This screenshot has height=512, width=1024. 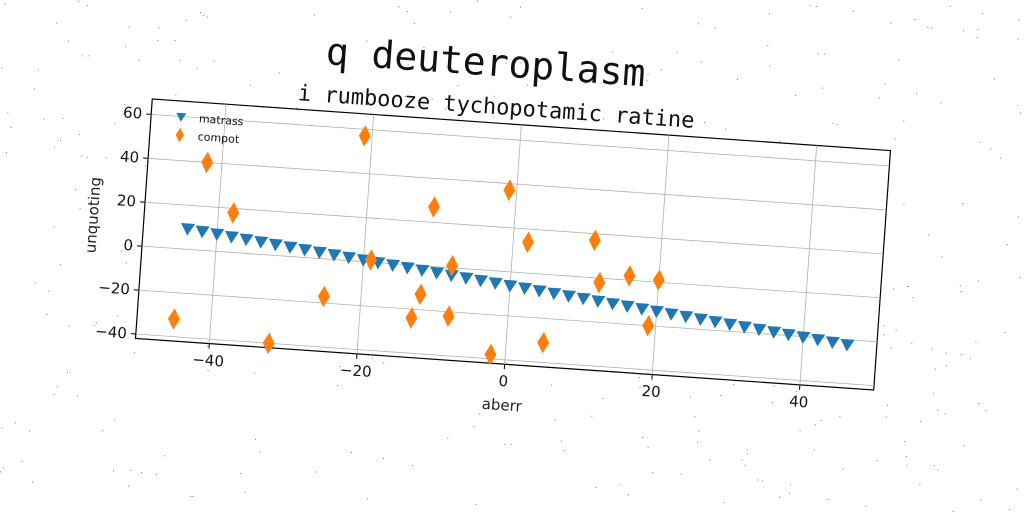 I want to click on legend-label: compot, so click(x=218, y=138).